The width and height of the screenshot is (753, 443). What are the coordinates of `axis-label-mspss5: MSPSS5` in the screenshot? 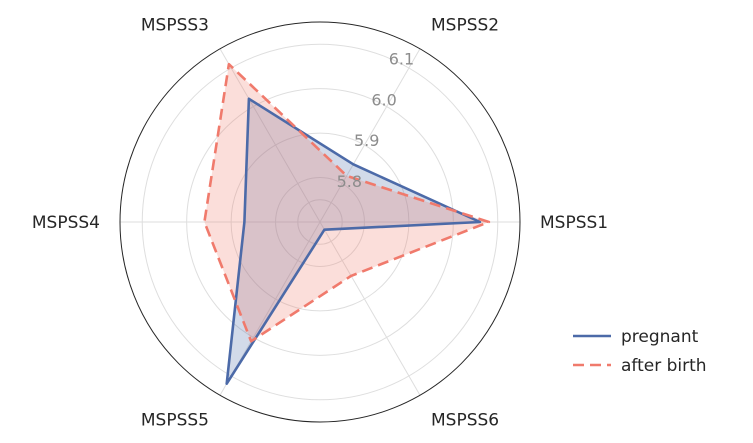 It's located at (175, 420).